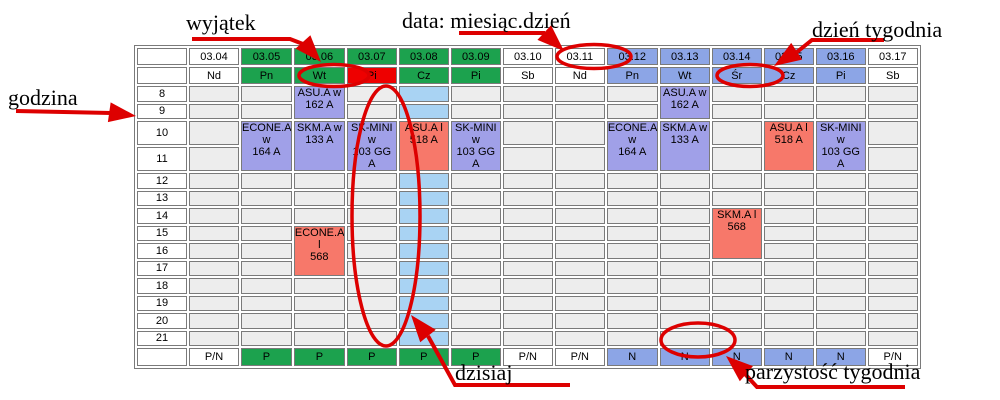  Describe the element at coordinates (162, 233) in the screenshot. I see `hour-label: 15` at that location.